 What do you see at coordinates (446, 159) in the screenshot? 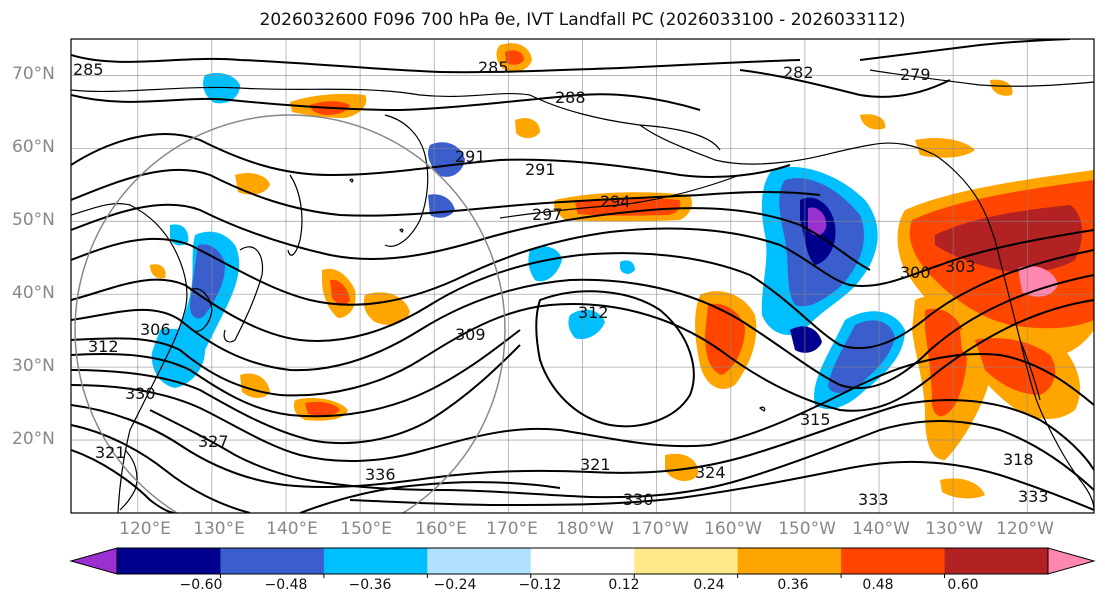
I see `fill-neg-kamchatka` at bounding box center [446, 159].